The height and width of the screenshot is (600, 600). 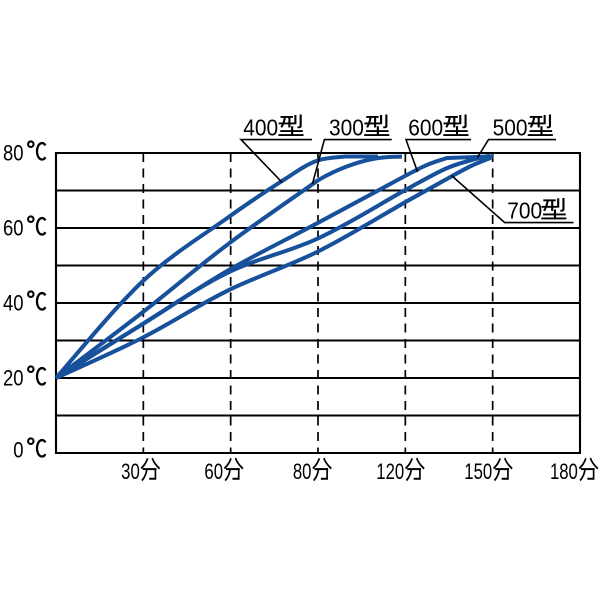 What do you see at coordinates (18, 451) in the screenshot?
I see `svg-text: 0` at bounding box center [18, 451].